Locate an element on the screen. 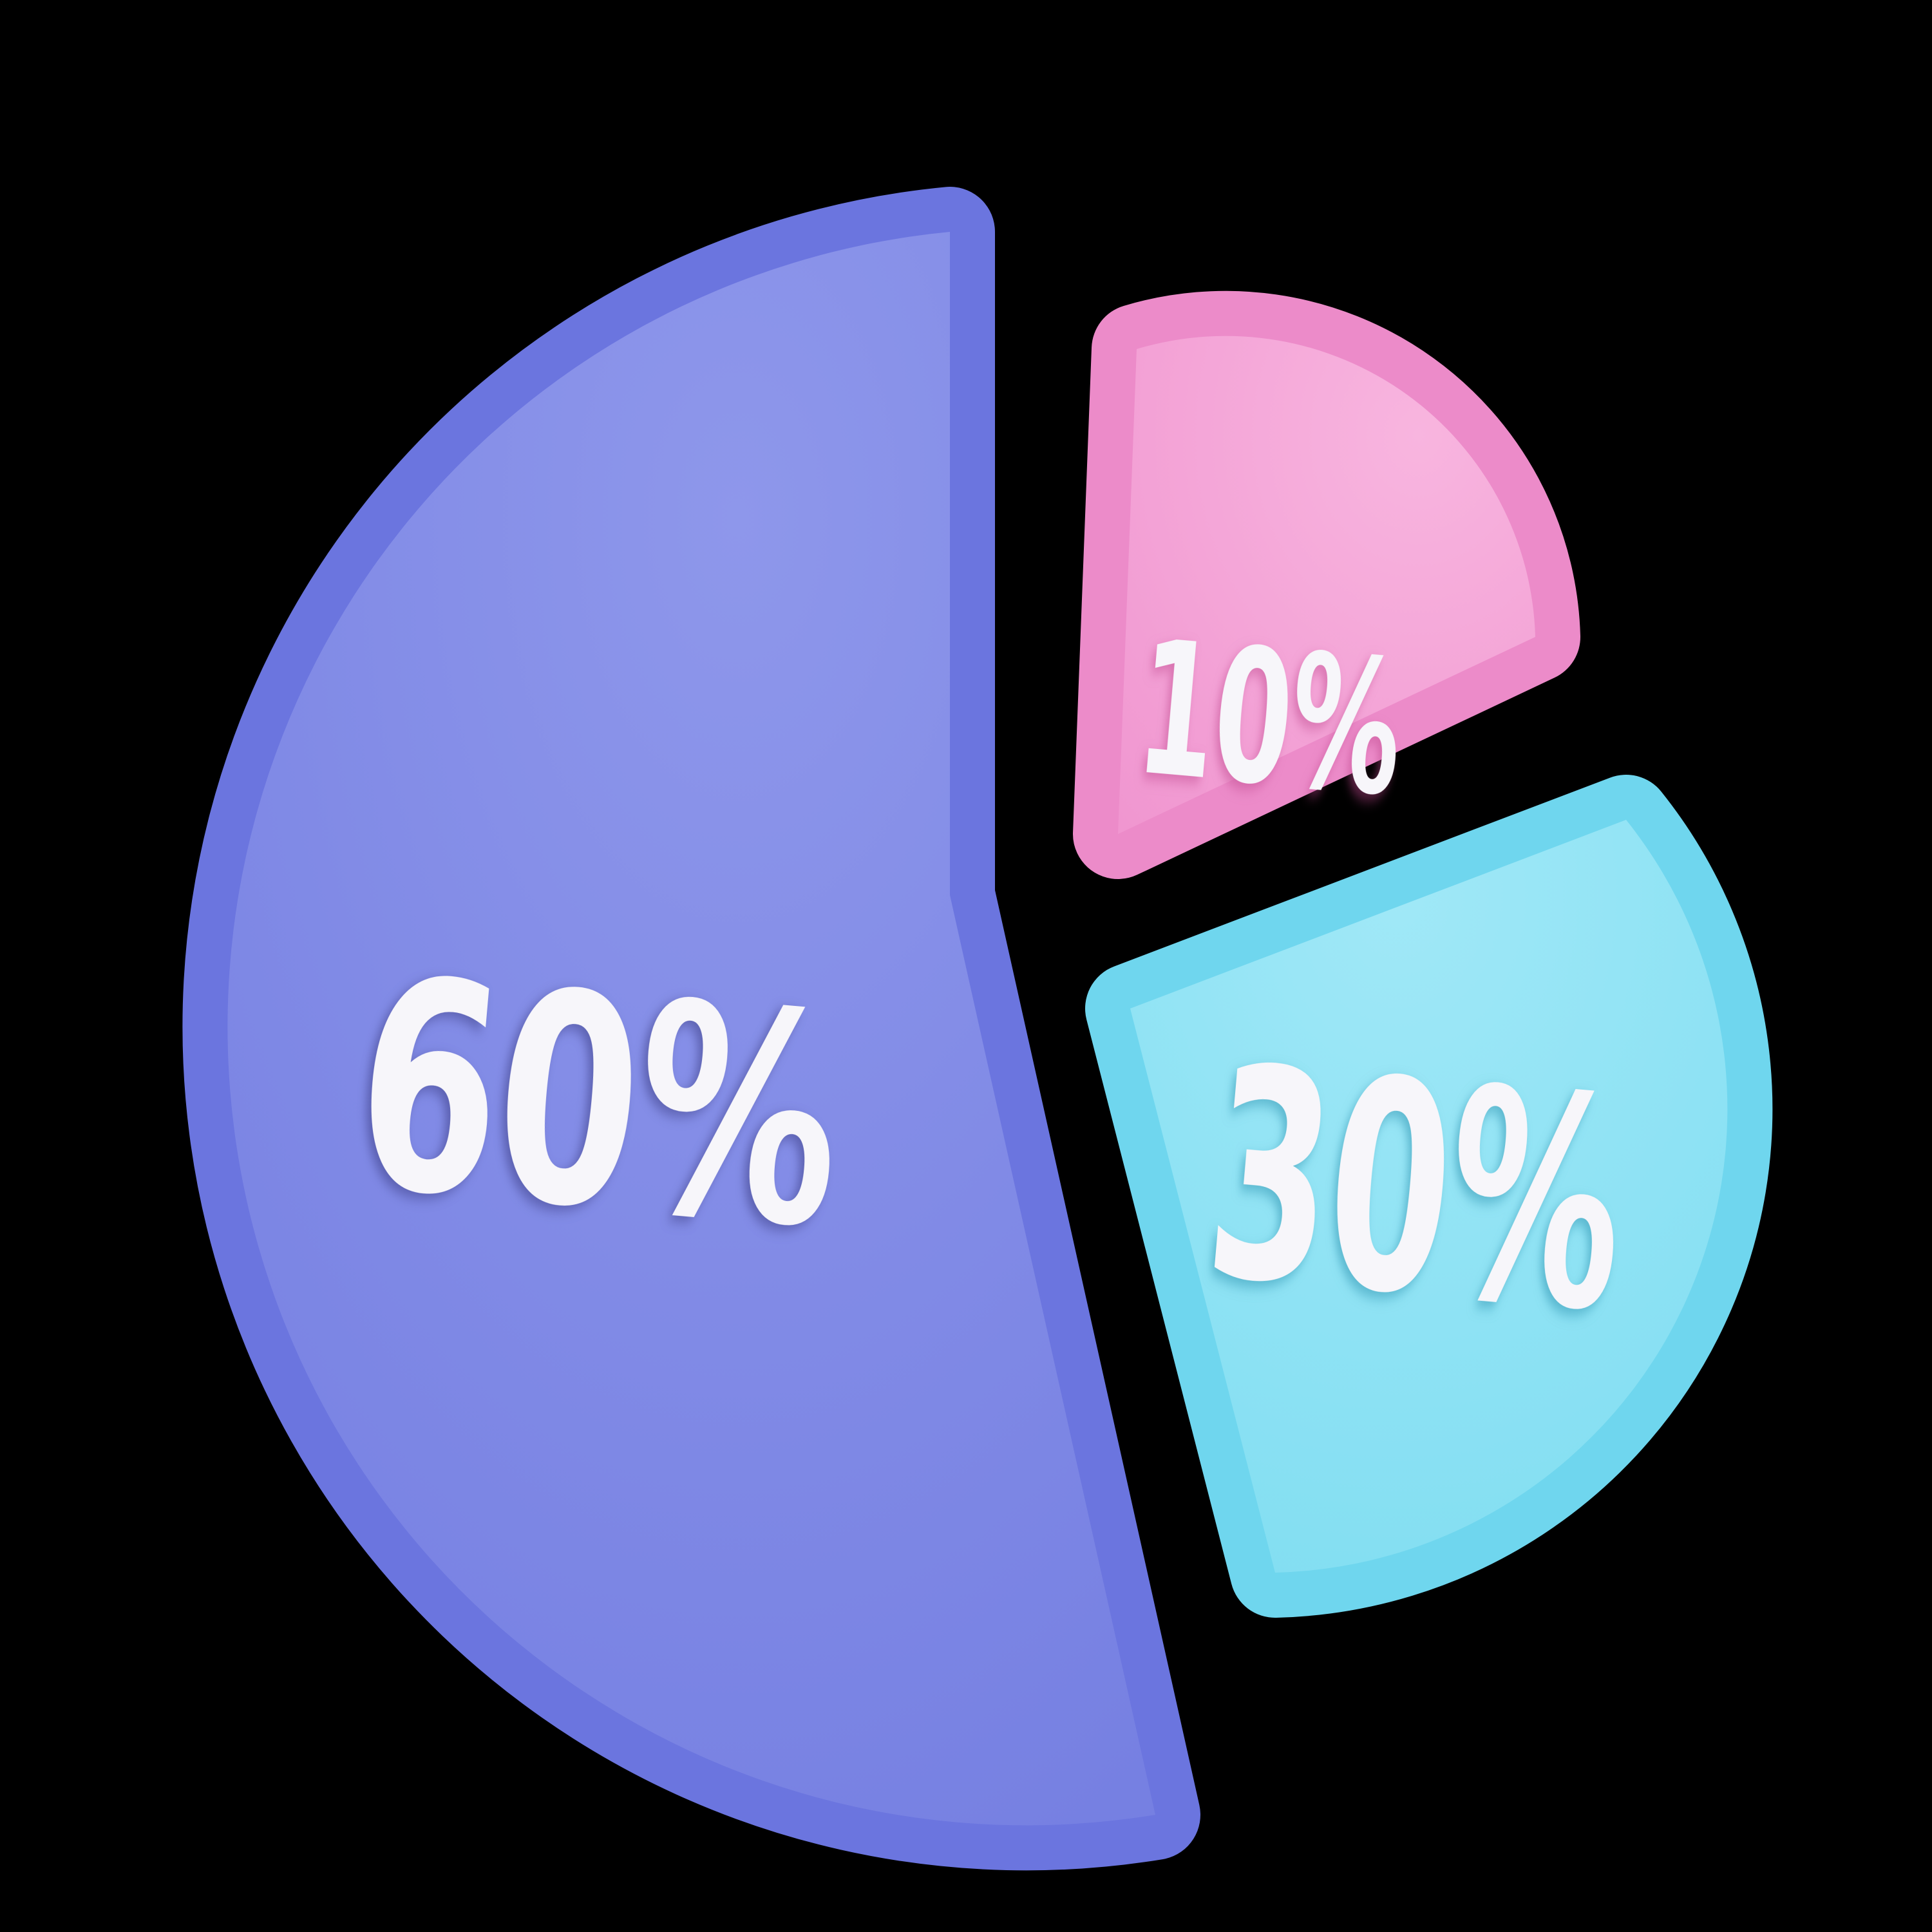 This screenshot has height=1932, width=1932. pie-label-10: 10% is located at coordinates (1270, 718).